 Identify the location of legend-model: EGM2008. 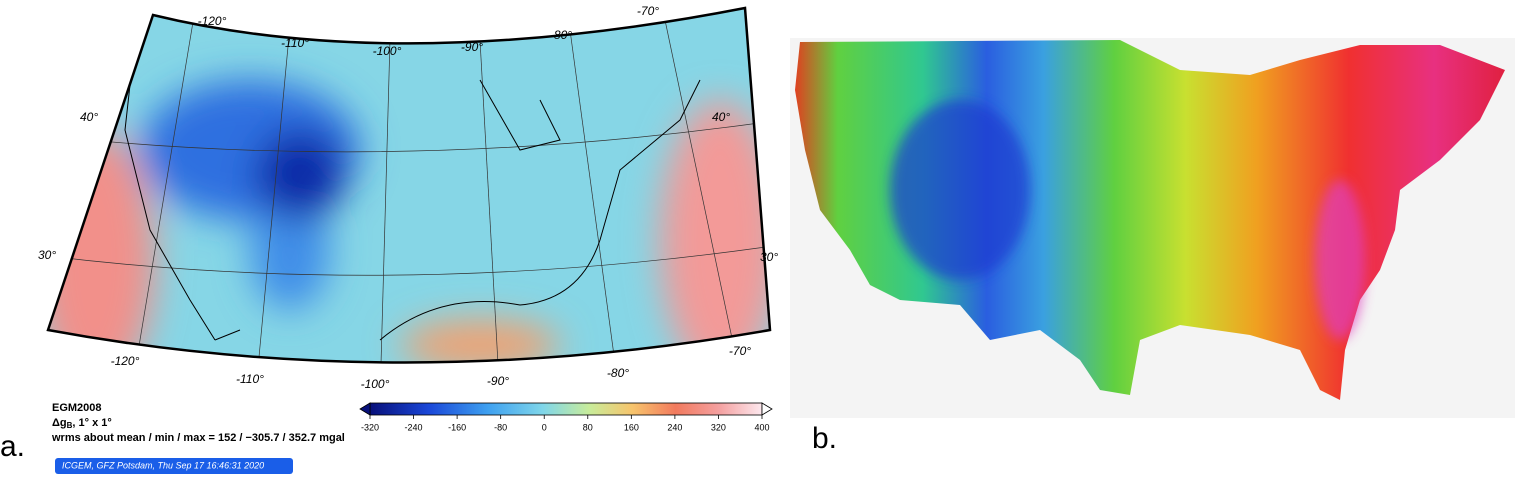
(77, 408).